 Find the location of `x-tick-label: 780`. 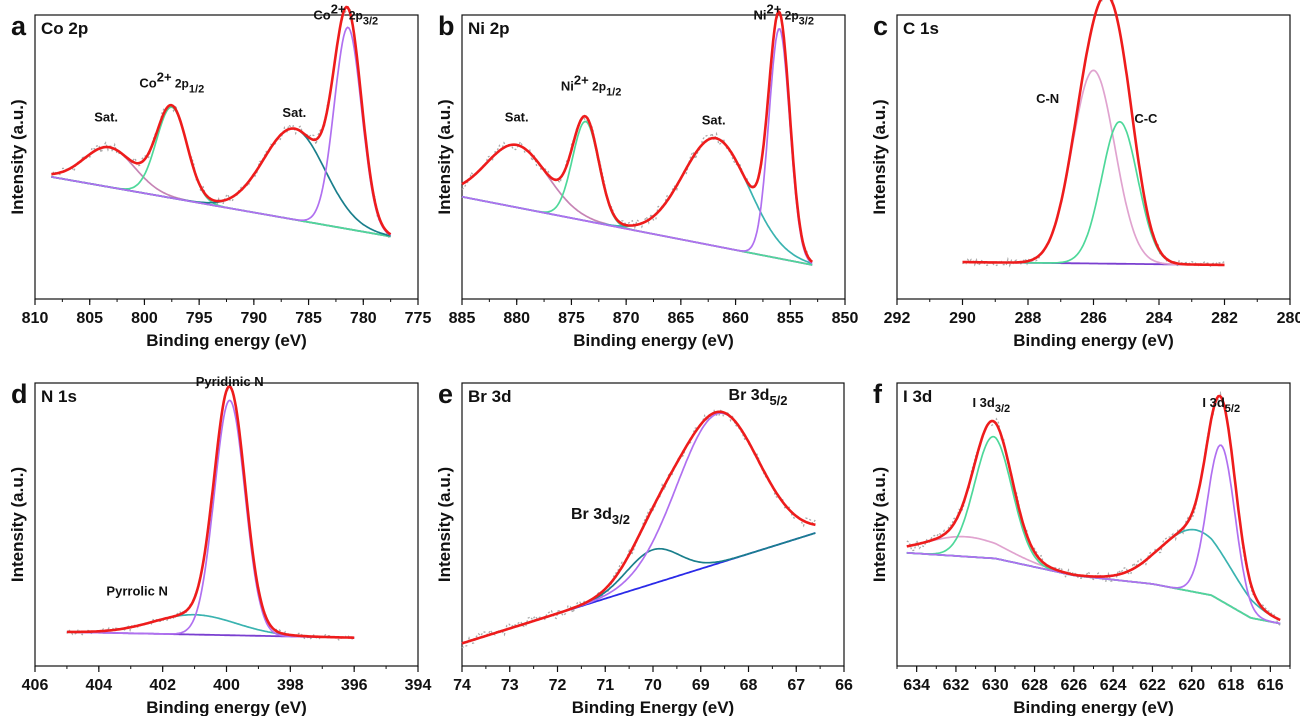

x-tick-label: 780 is located at coordinates (363, 318).